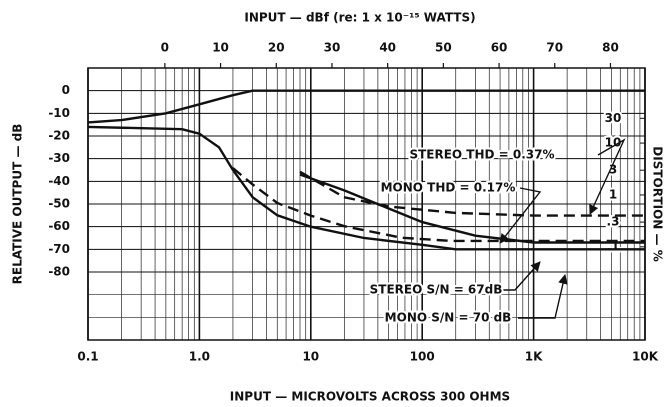 The height and width of the screenshot is (407, 668). Describe the element at coordinates (436, 290) in the screenshot. I see `annotation: STEREO S/N = 67dB` at that location.